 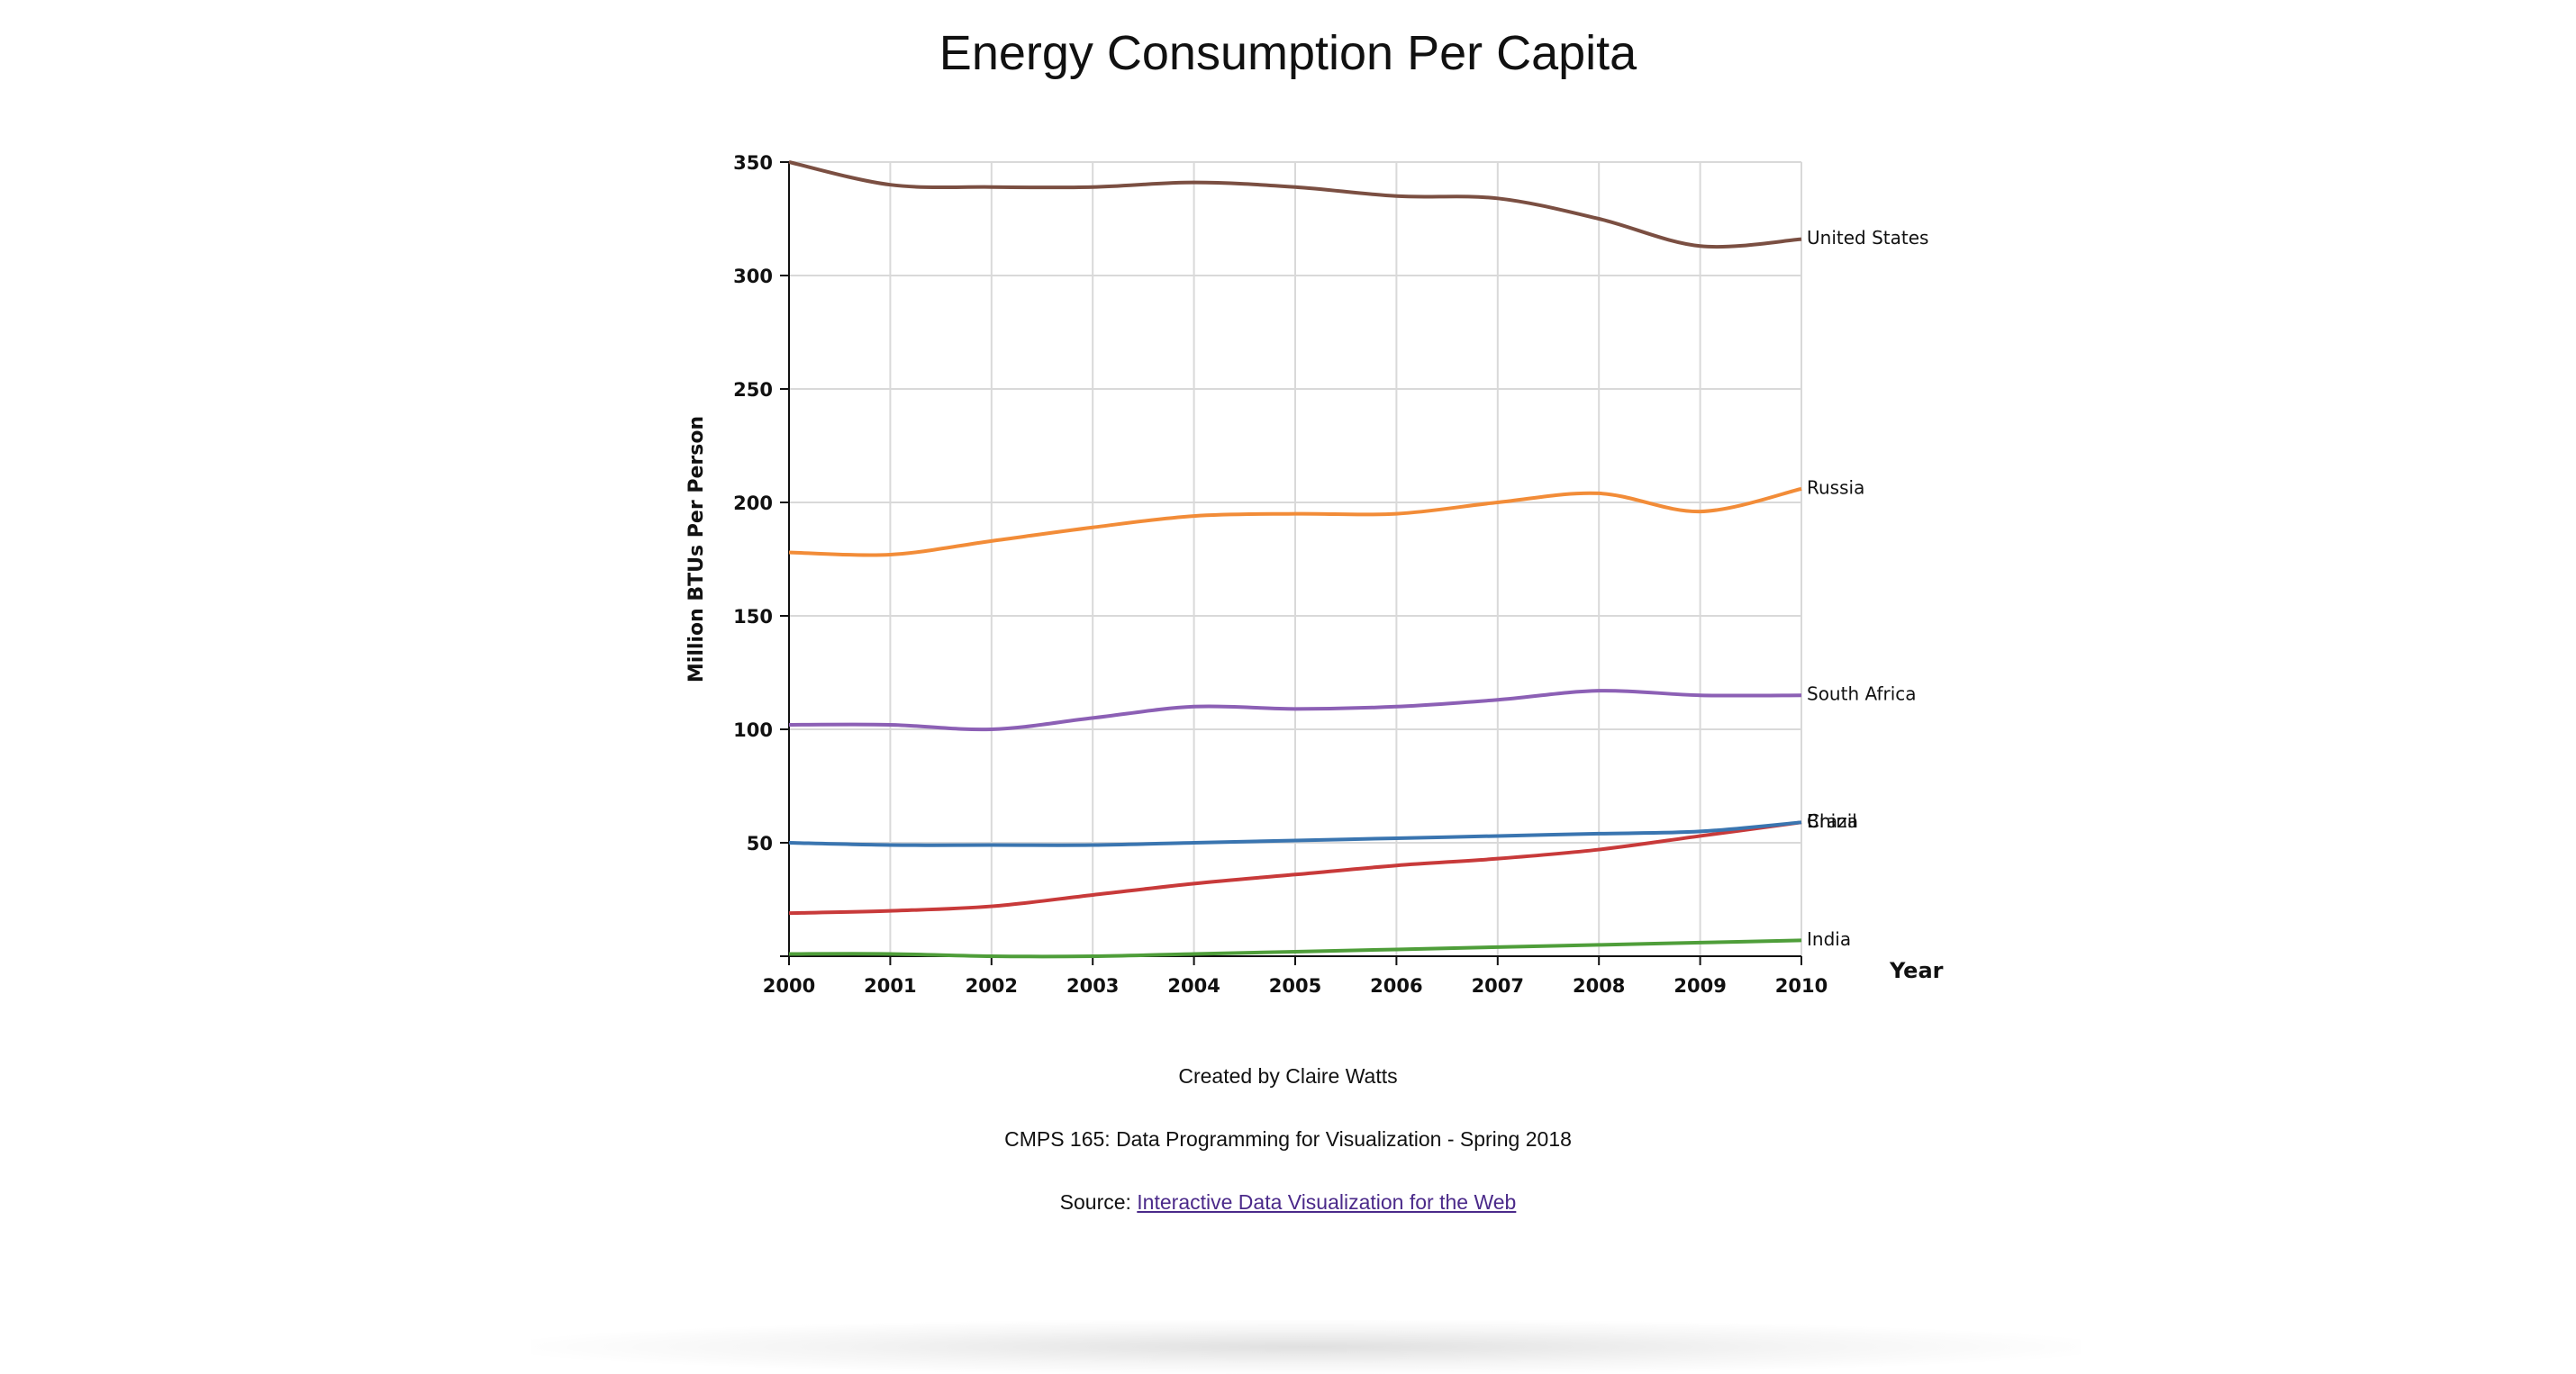 I want to click on series-line-south-africa, so click(x=1295, y=710).